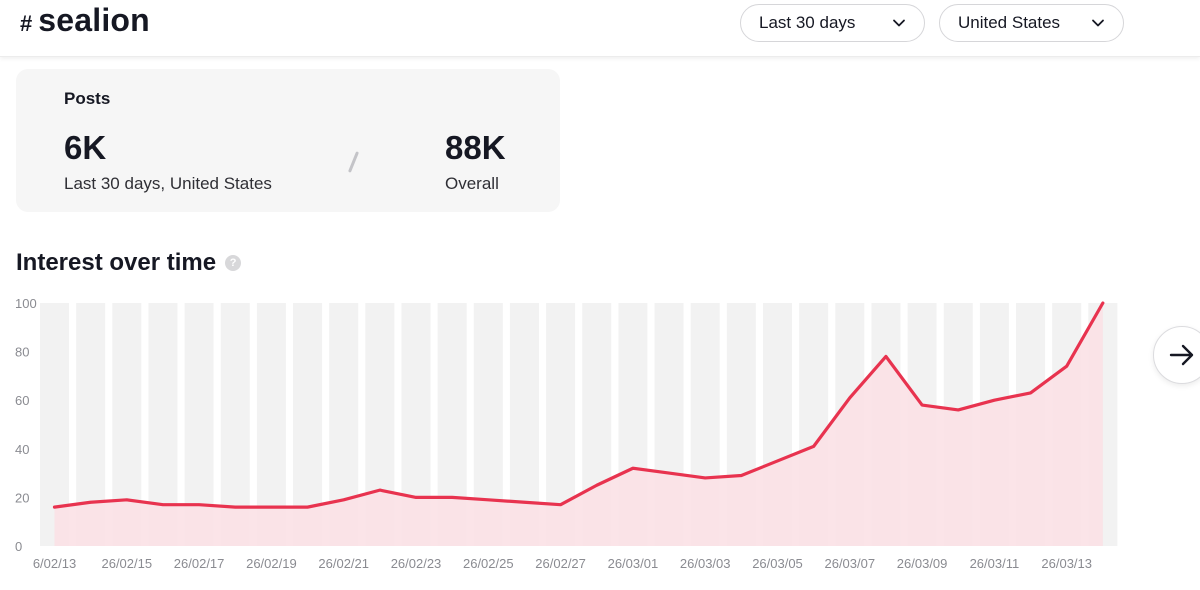 This screenshot has height=590, width=1200. I want to click on x-tick-label: 26/02/17, so click(199, 563).